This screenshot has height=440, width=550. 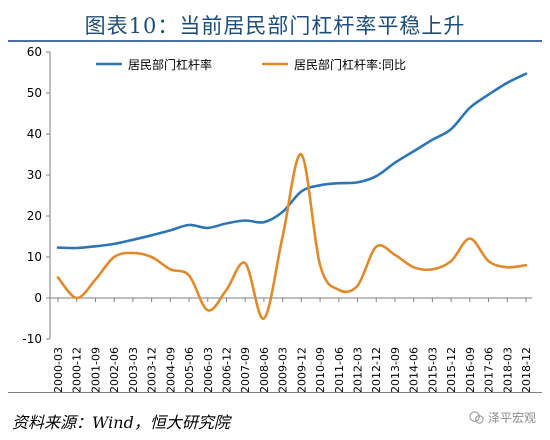 I want to click on x-tick-label: 2010-09, so click(x=320, y=370).